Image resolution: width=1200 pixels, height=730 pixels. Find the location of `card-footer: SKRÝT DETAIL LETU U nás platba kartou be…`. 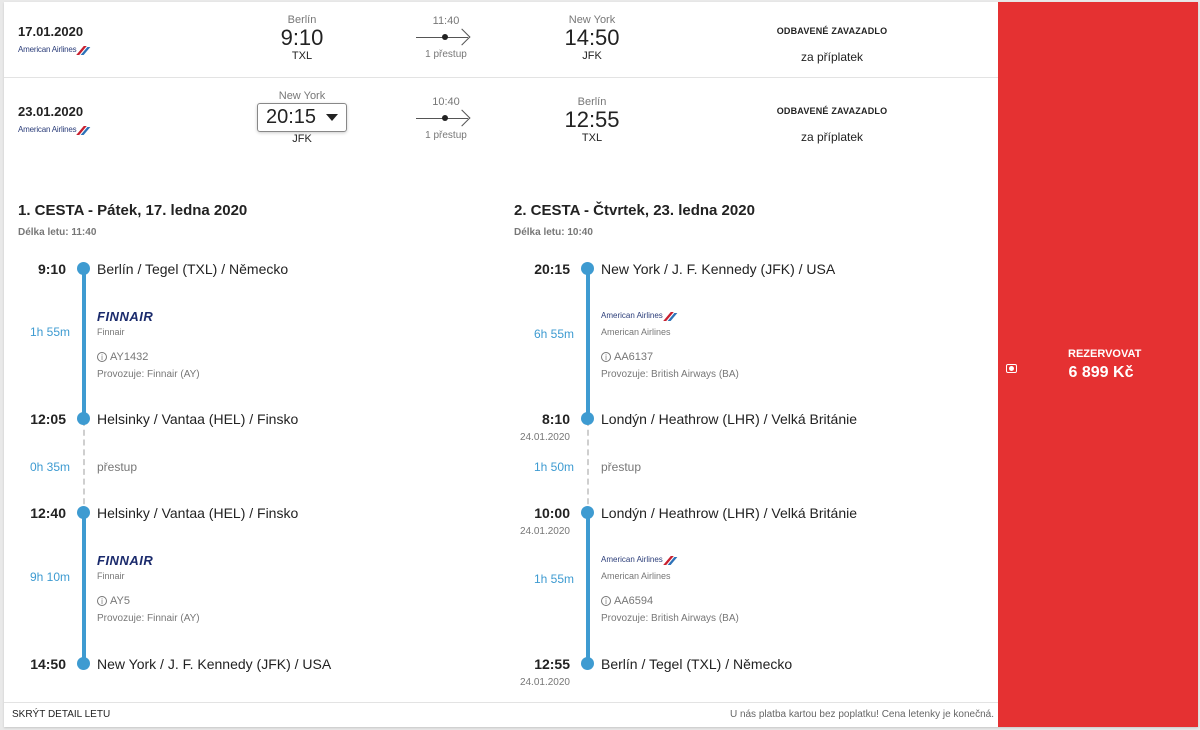

card-footer: SKRÝT DETAIL LETU U nás platba kartou be… is located at coordinates (501, 714).